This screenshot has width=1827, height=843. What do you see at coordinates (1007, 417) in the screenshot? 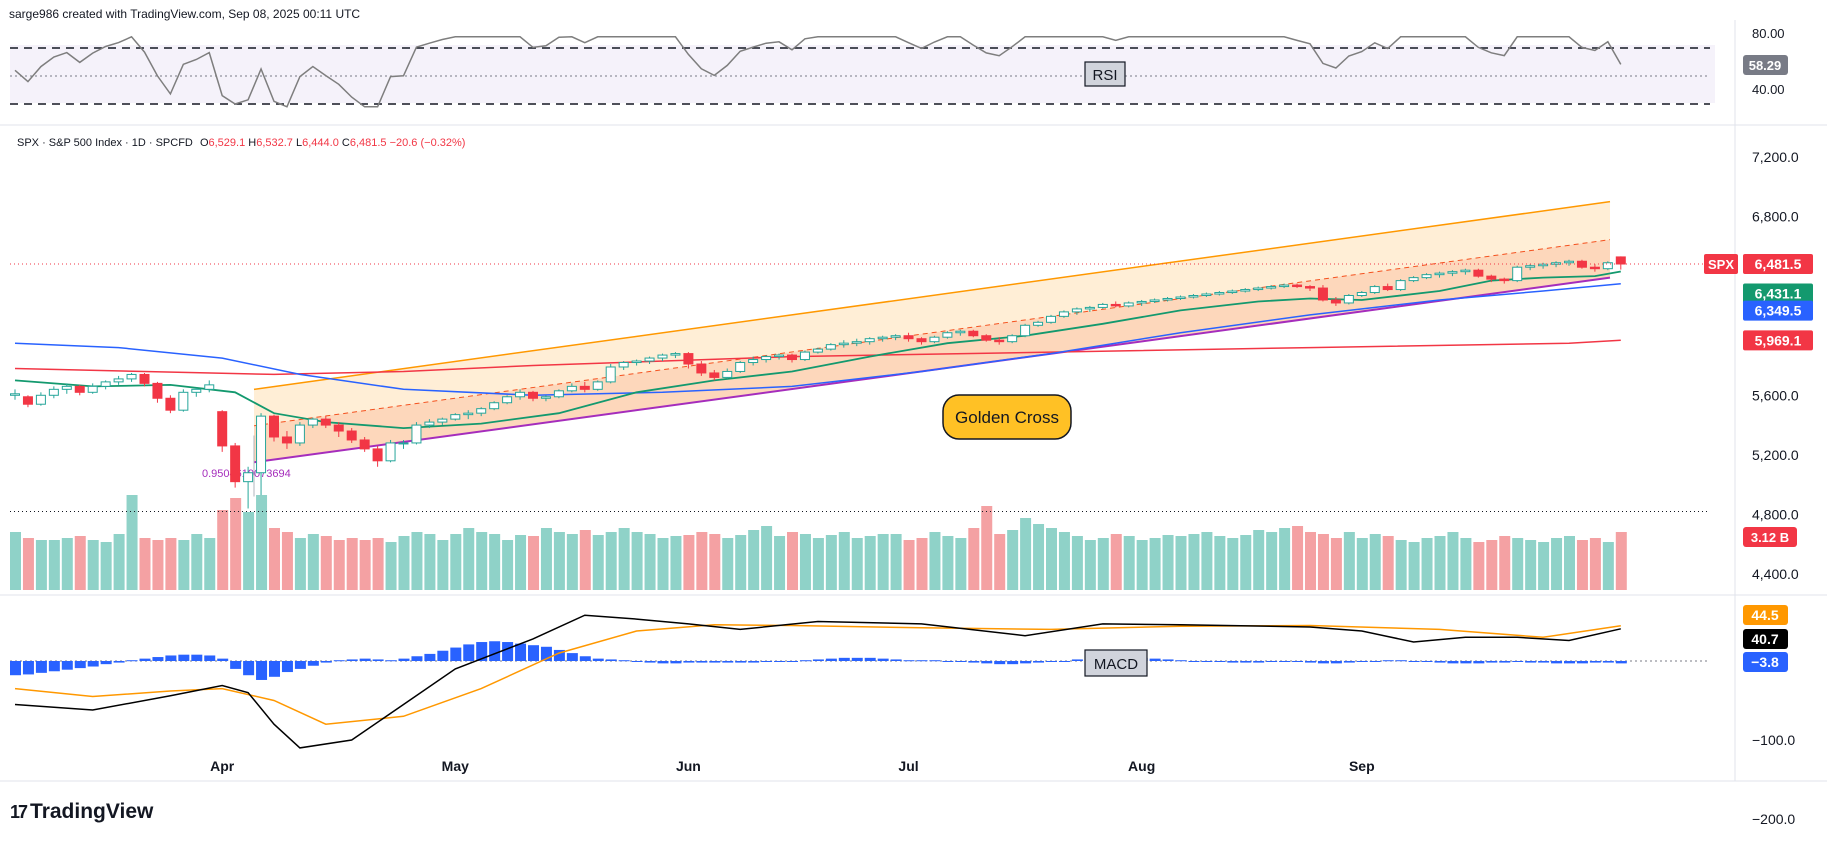
I see `golden-cross-bubble` at bounding box center [1007, 417].